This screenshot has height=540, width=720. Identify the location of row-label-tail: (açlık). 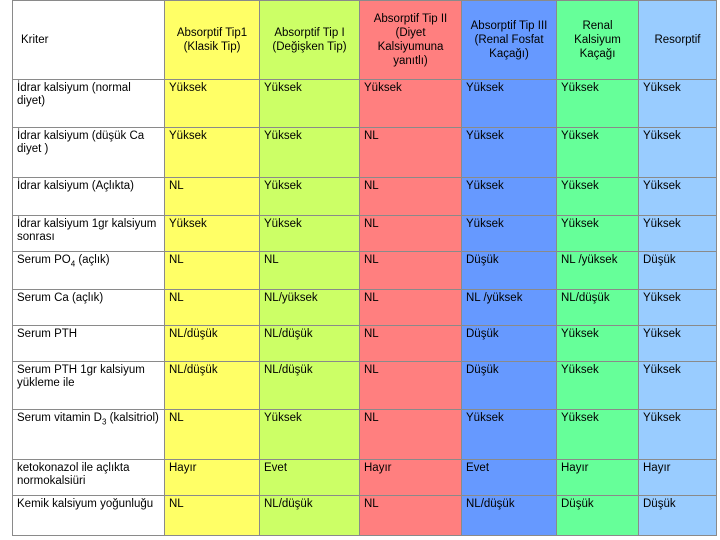
(92, 260).